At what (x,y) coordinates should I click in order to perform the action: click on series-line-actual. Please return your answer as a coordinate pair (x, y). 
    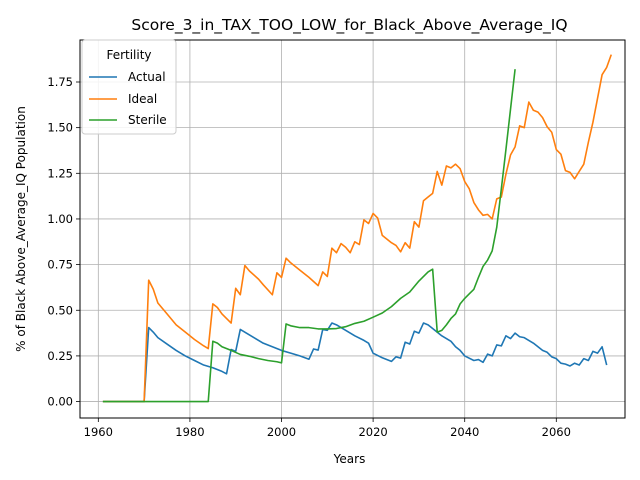
    Looking at the image, I should click on (355, 362).